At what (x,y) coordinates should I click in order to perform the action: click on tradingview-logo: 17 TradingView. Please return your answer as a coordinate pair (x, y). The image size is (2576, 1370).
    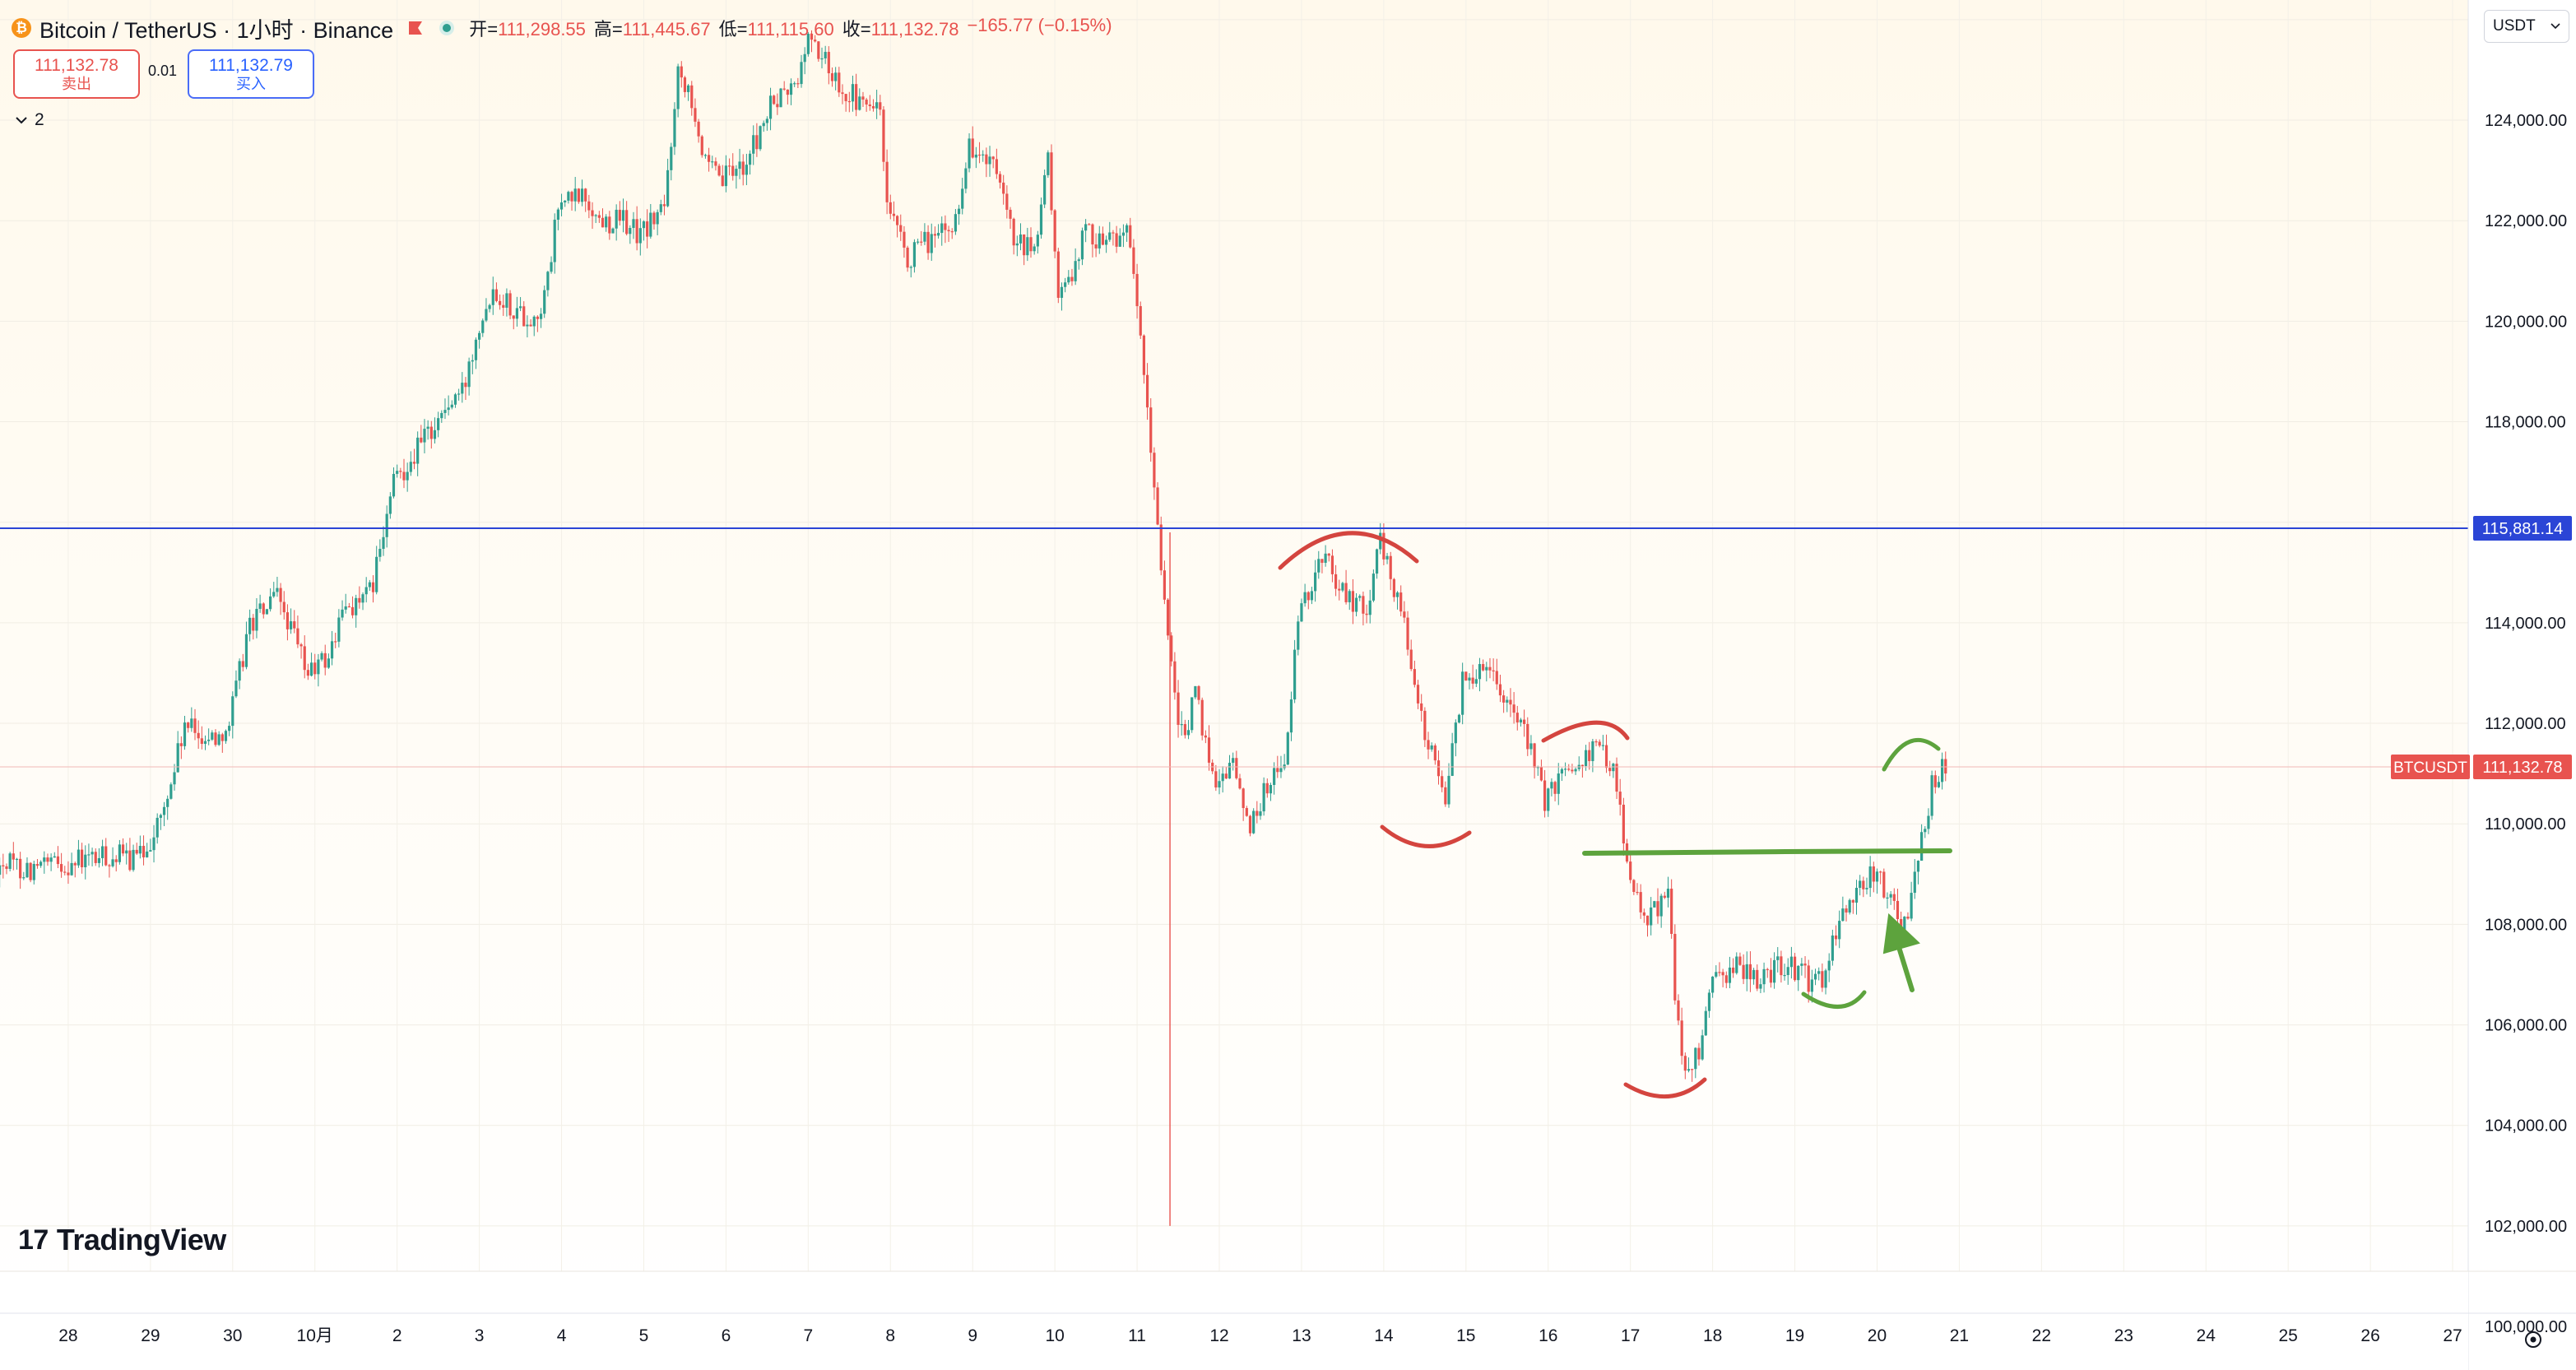
    Looking at the image, I should click on (122, 1240).